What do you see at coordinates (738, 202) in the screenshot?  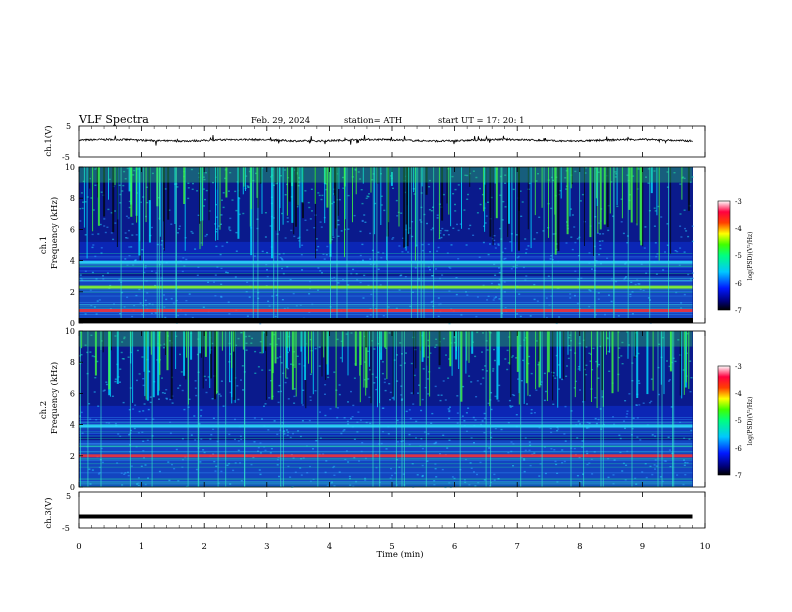 I see `ch1-colorbar-tick-3: -3` at bounding box center [738, 202].